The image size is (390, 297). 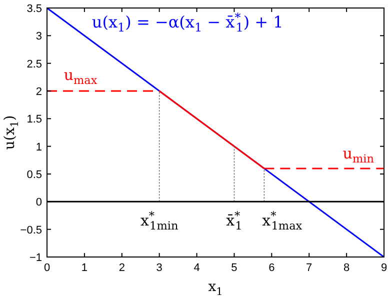 What do you see at coordinates (215, 288) in the screenshot?
I see `x-axis-title: x$_{1}$` at bounding box center [215, 288].